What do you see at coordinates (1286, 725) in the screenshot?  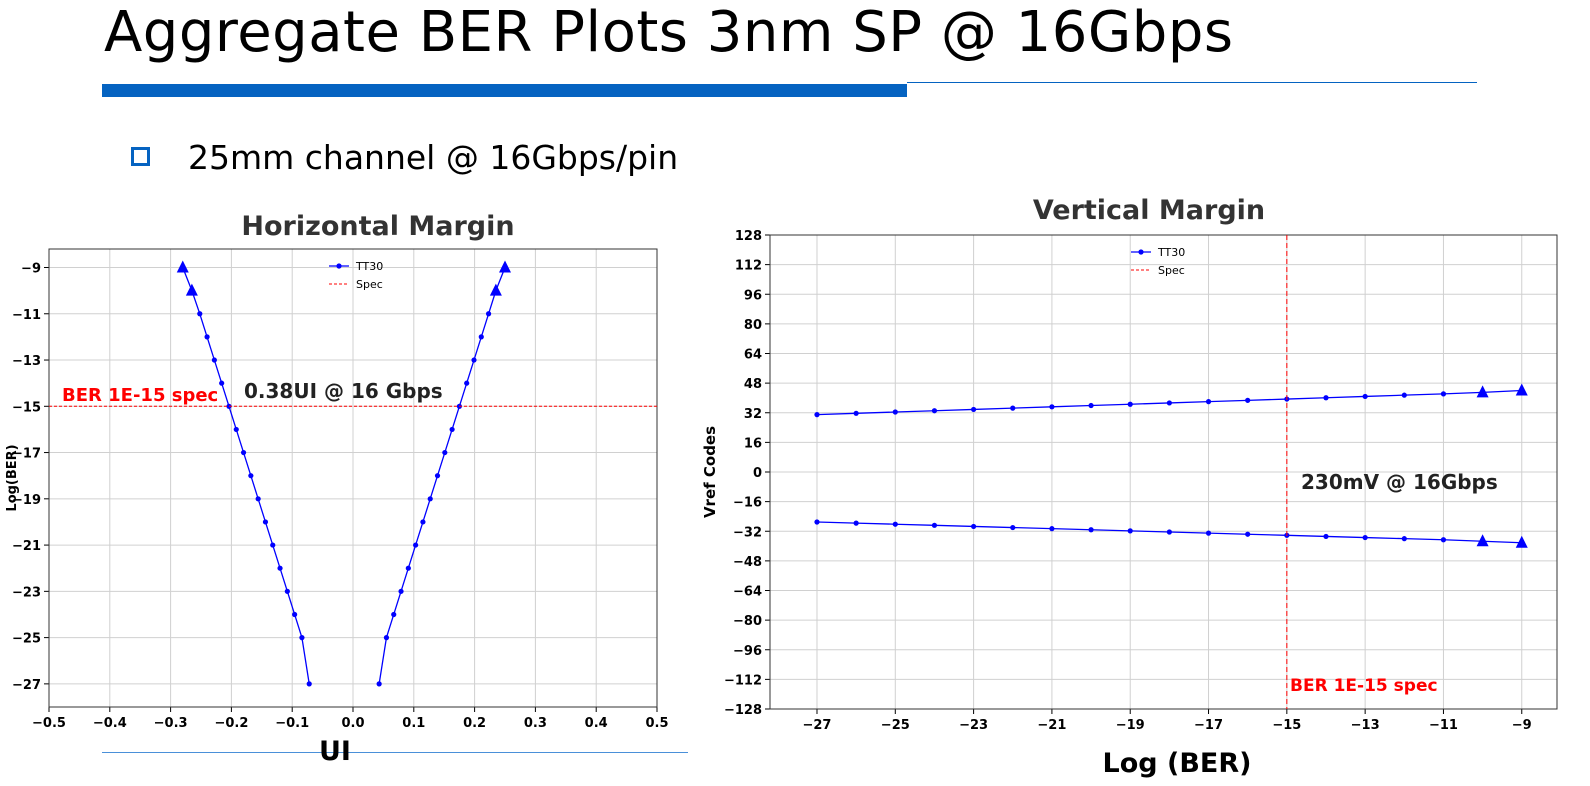 I see `chart2-x-tick-label: −15` at bounding box center [1286, 725].